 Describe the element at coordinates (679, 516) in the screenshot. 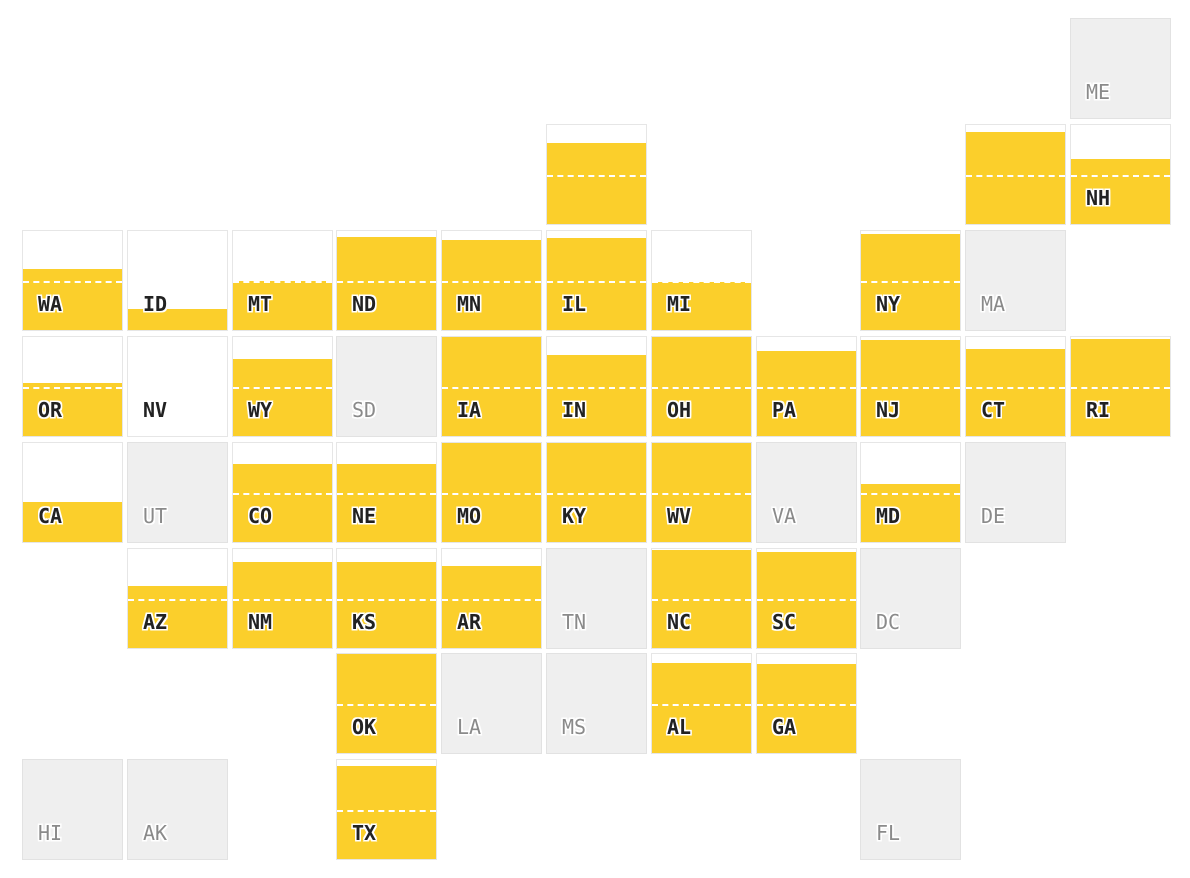

I see `state-label: WV` at that location.